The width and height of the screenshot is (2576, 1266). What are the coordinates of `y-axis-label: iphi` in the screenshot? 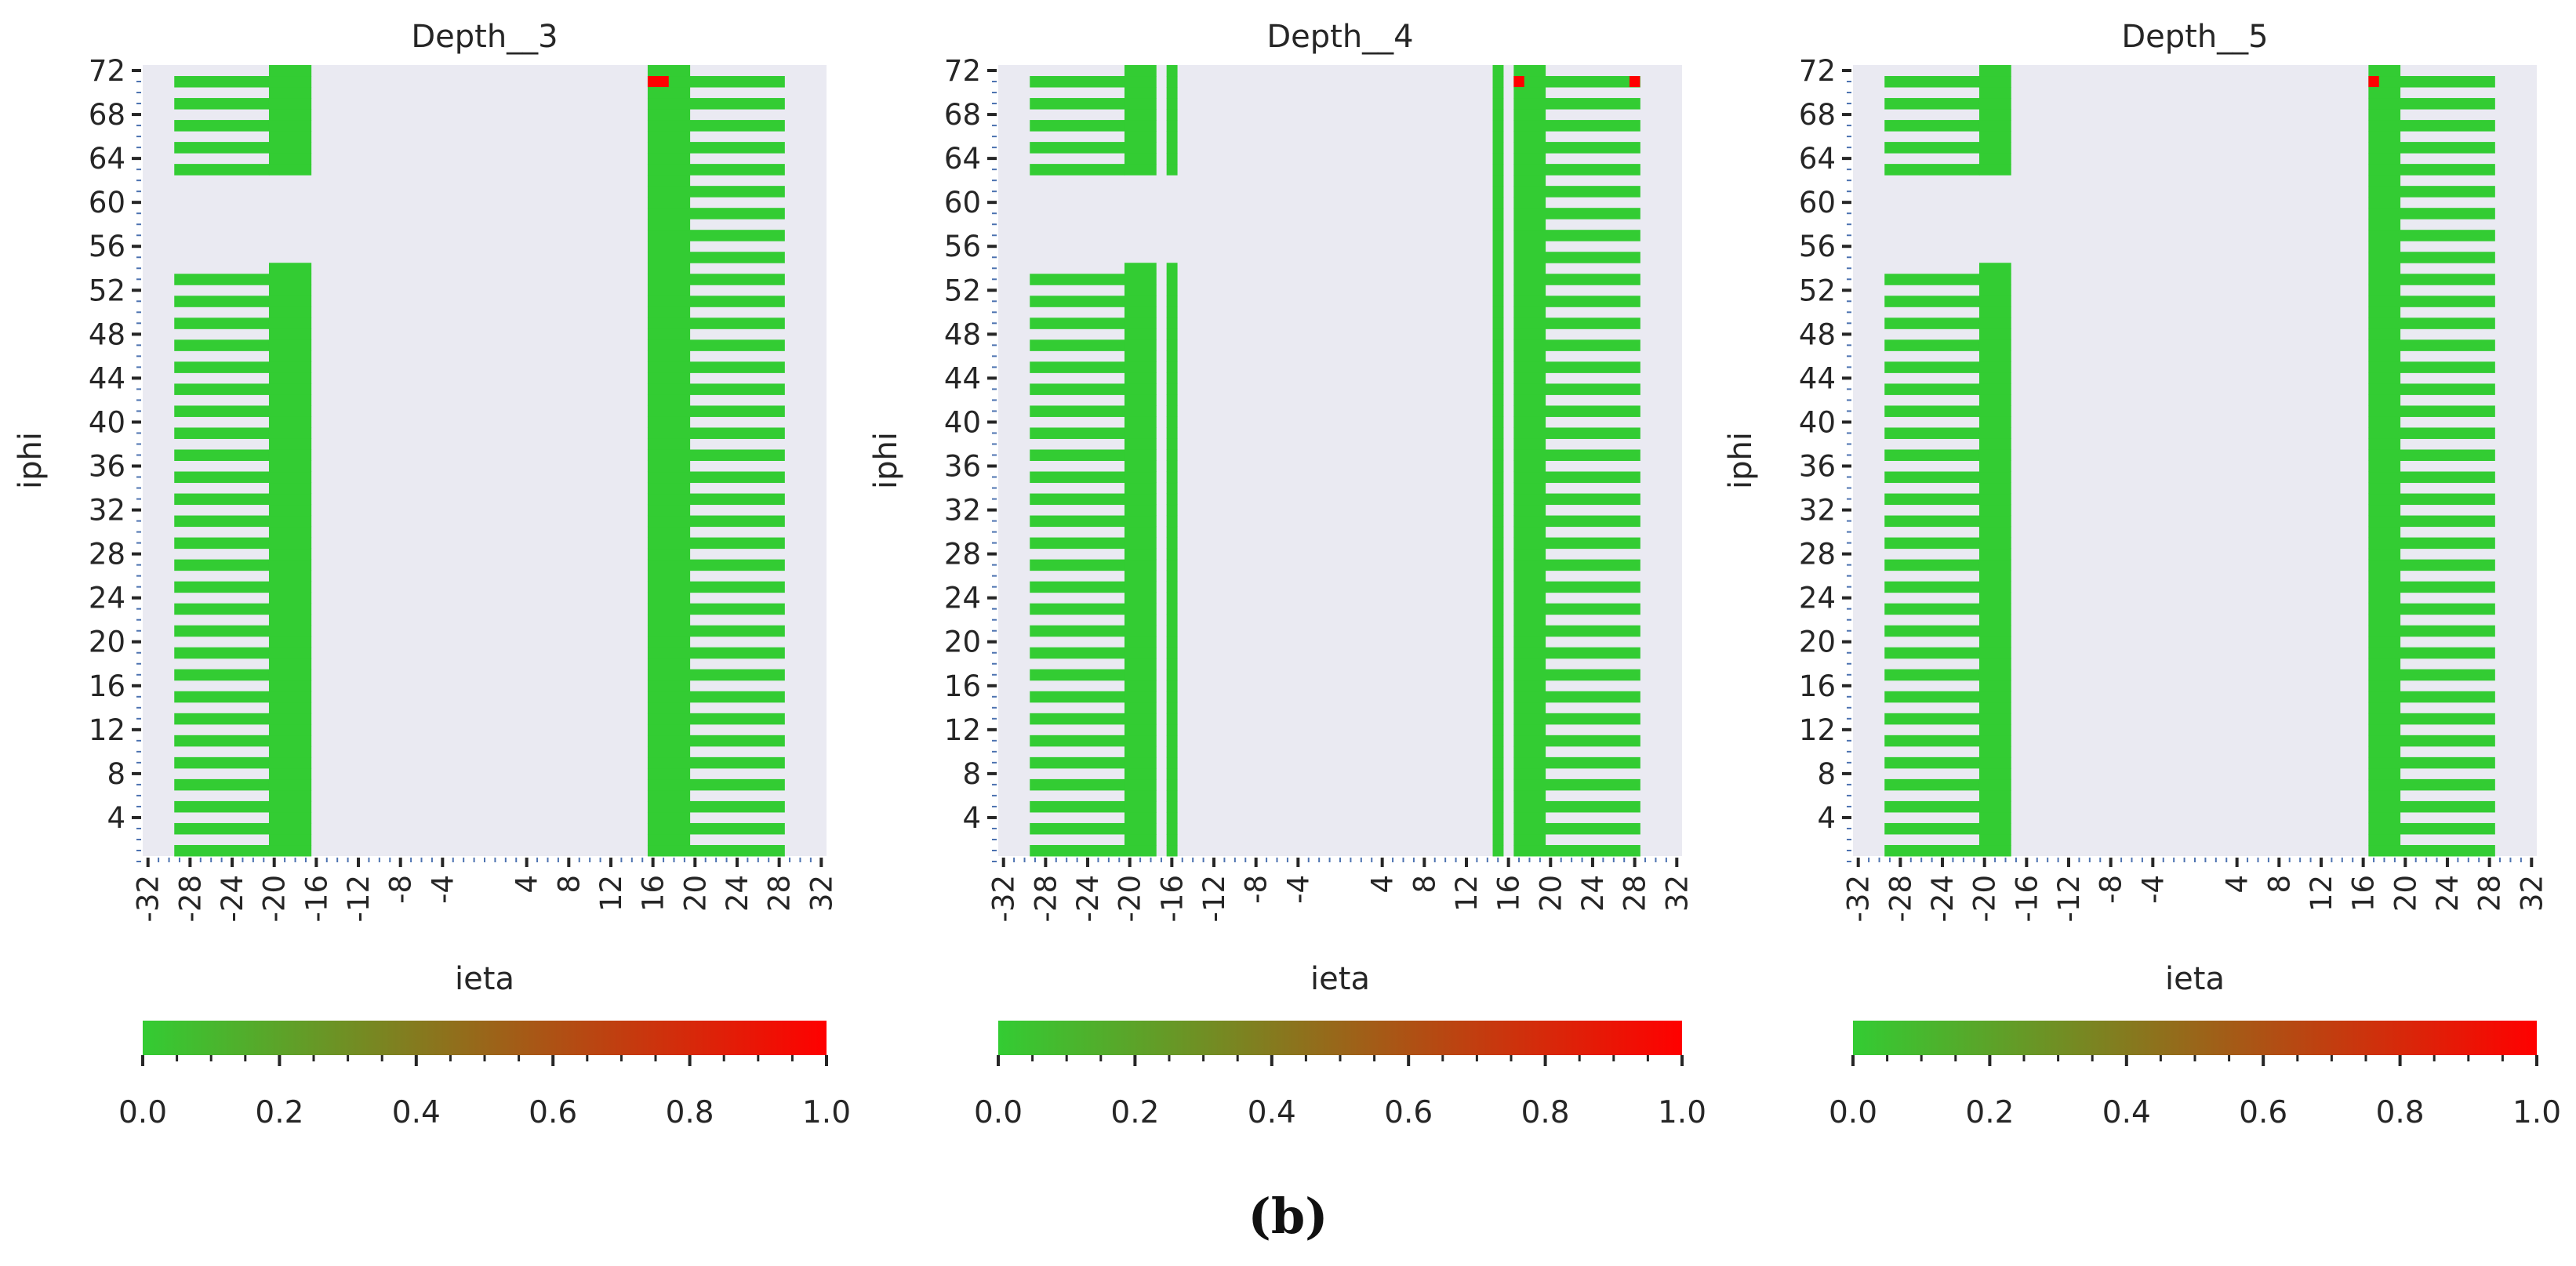 It's located at (31, 460).